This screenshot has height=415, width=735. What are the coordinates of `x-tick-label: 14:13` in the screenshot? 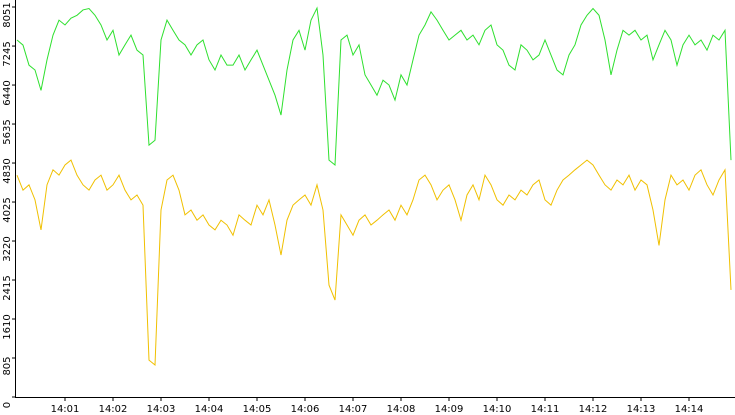 It's located at (641, 409).